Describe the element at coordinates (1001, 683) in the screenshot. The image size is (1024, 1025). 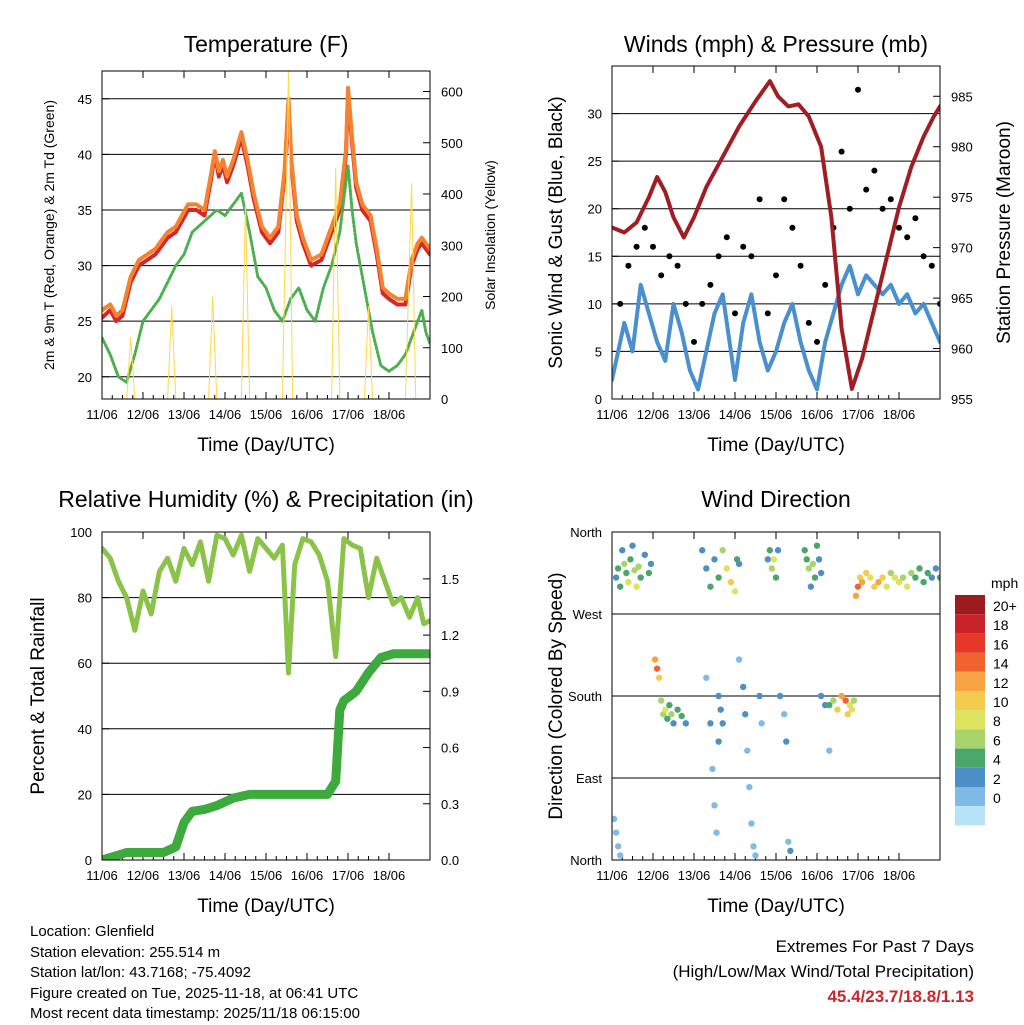
I see `legend-label: 12` at that location.